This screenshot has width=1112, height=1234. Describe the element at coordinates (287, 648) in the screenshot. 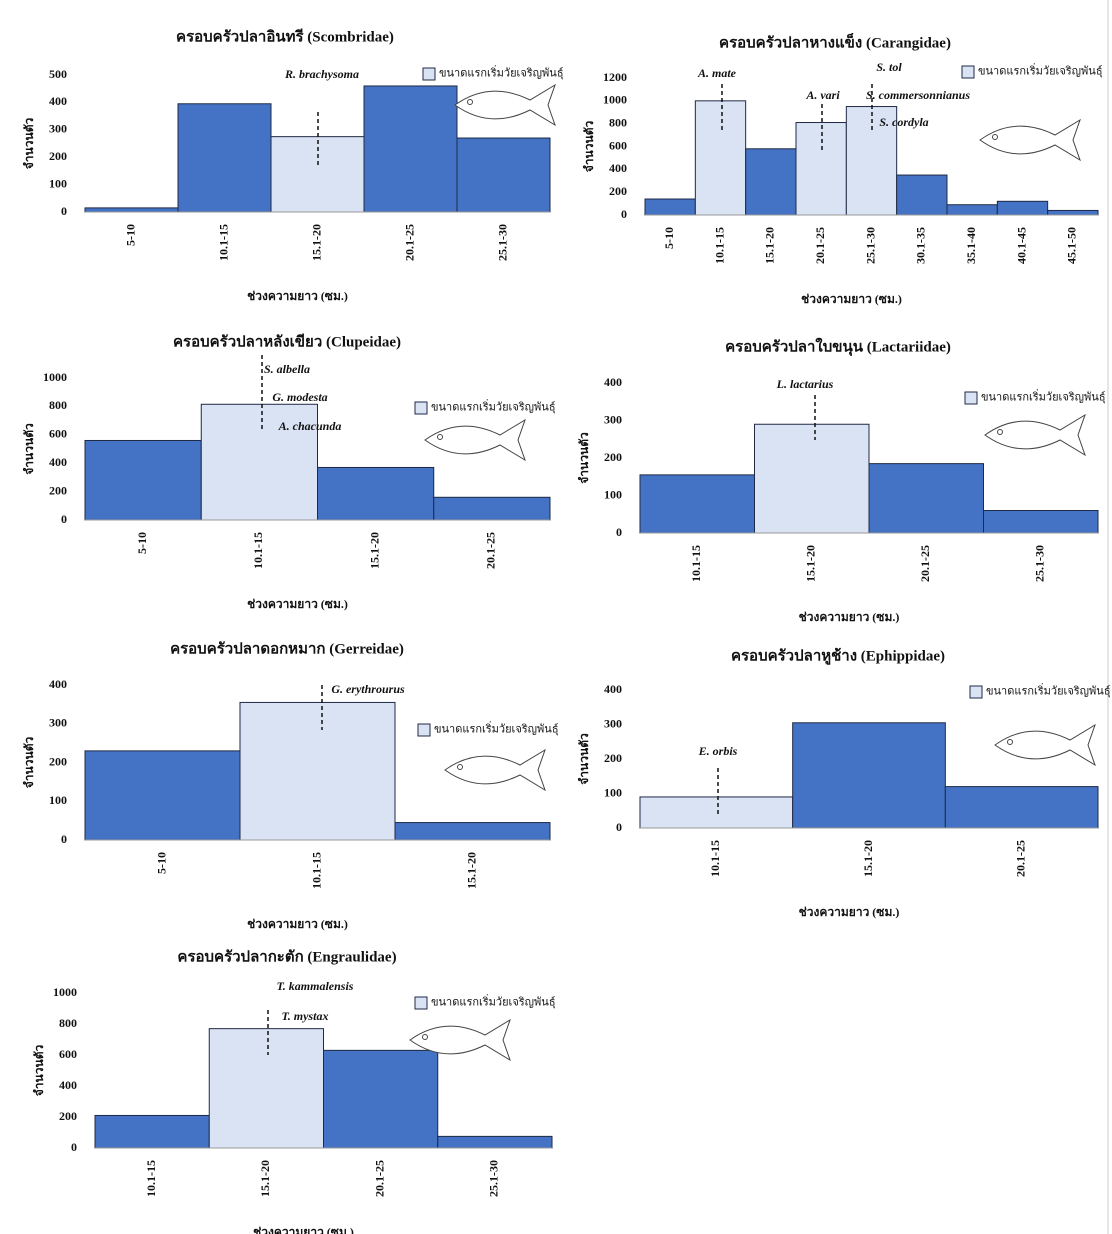

I see `chart-title: ครอบครัวปลาดอกหมาก (Gerreidae)` at that location.